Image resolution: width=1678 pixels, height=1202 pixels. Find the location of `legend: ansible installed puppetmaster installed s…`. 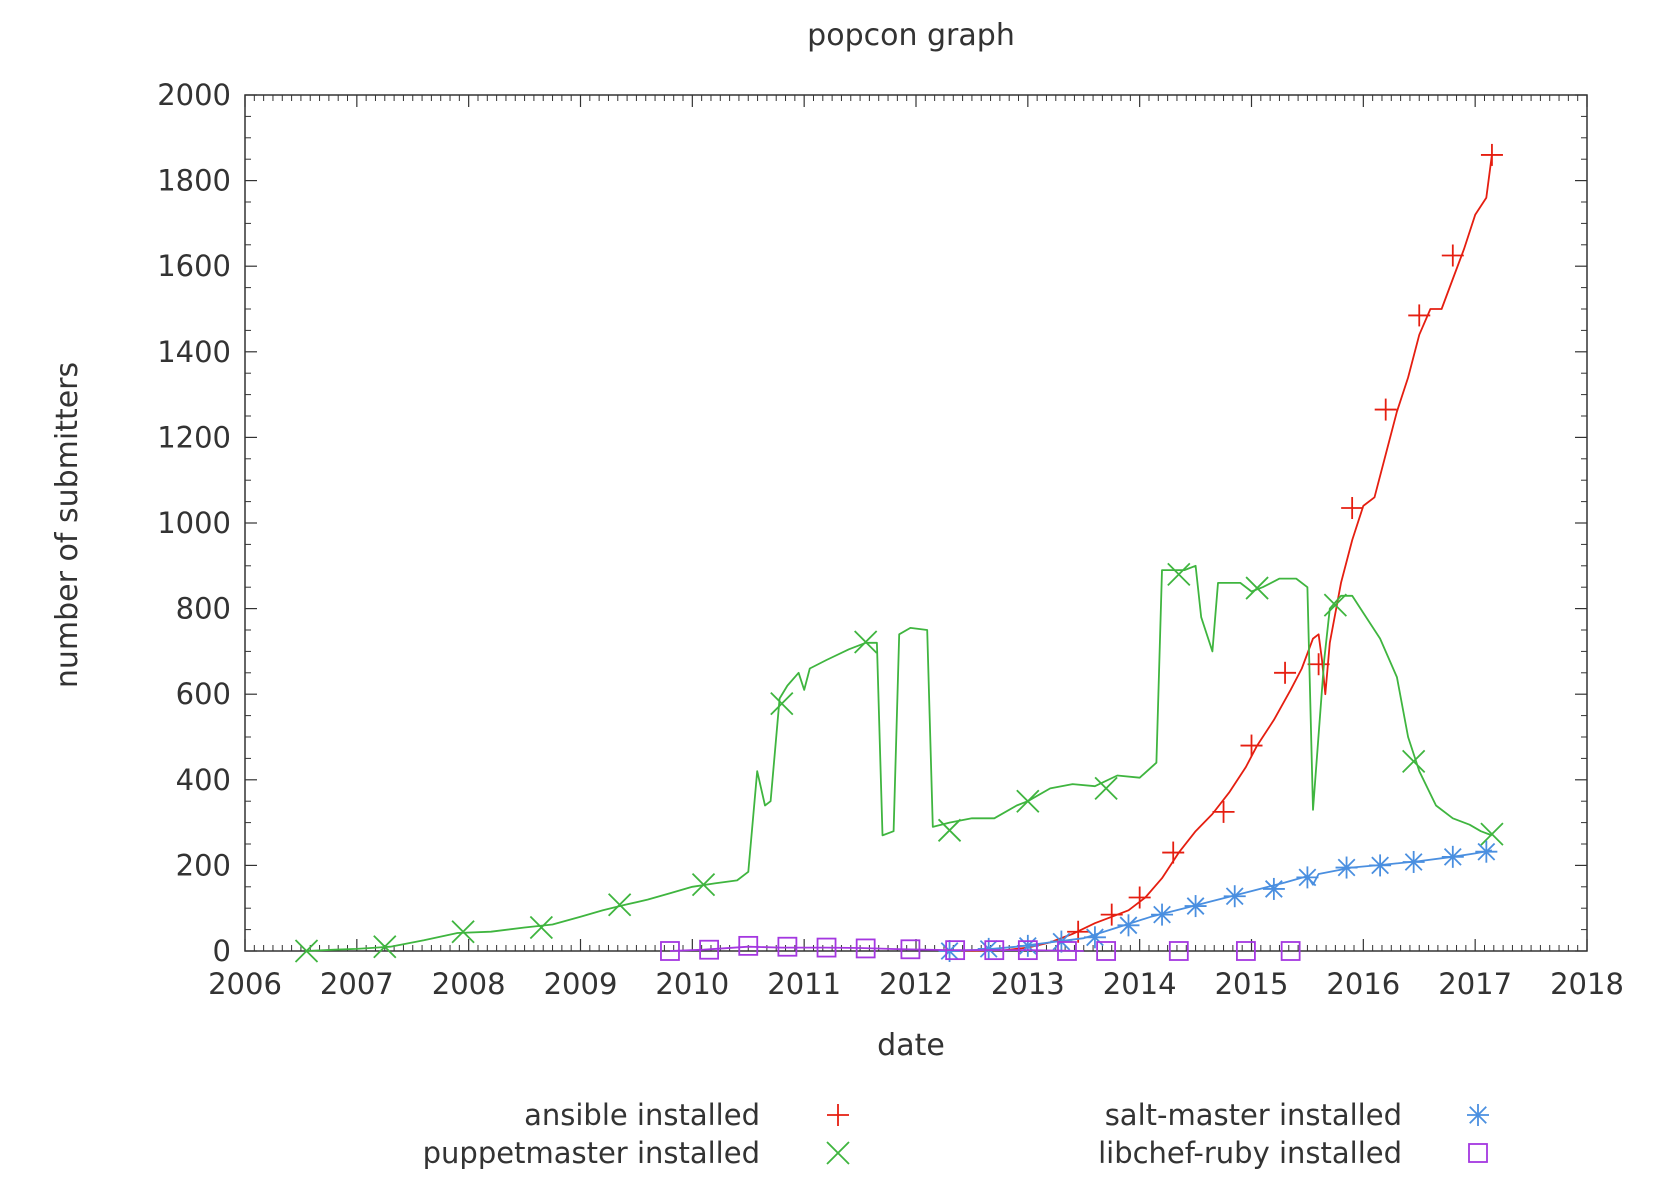

legend: ansible installed puppetmaster installed s… is located at coordinates (956, 1134).